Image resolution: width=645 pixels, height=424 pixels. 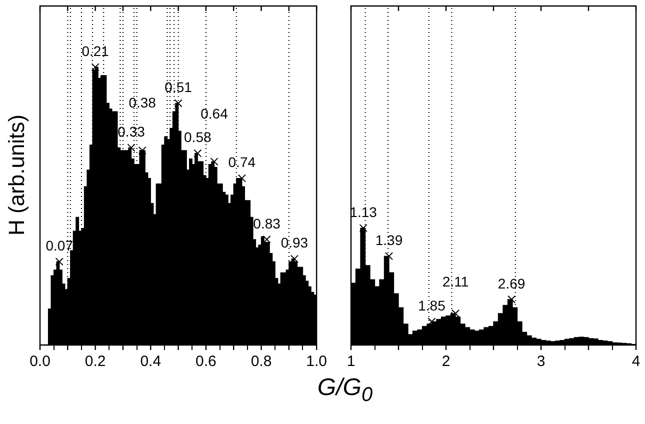 What do you see at coordinates (95, 361) in the screenshot?
I see `x-tick-label: 0.2` at bounding box center [95, 361].